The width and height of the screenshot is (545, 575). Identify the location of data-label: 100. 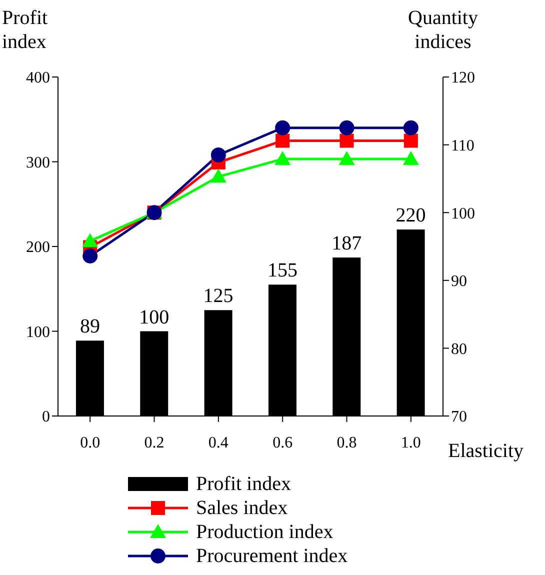
(154, 317).